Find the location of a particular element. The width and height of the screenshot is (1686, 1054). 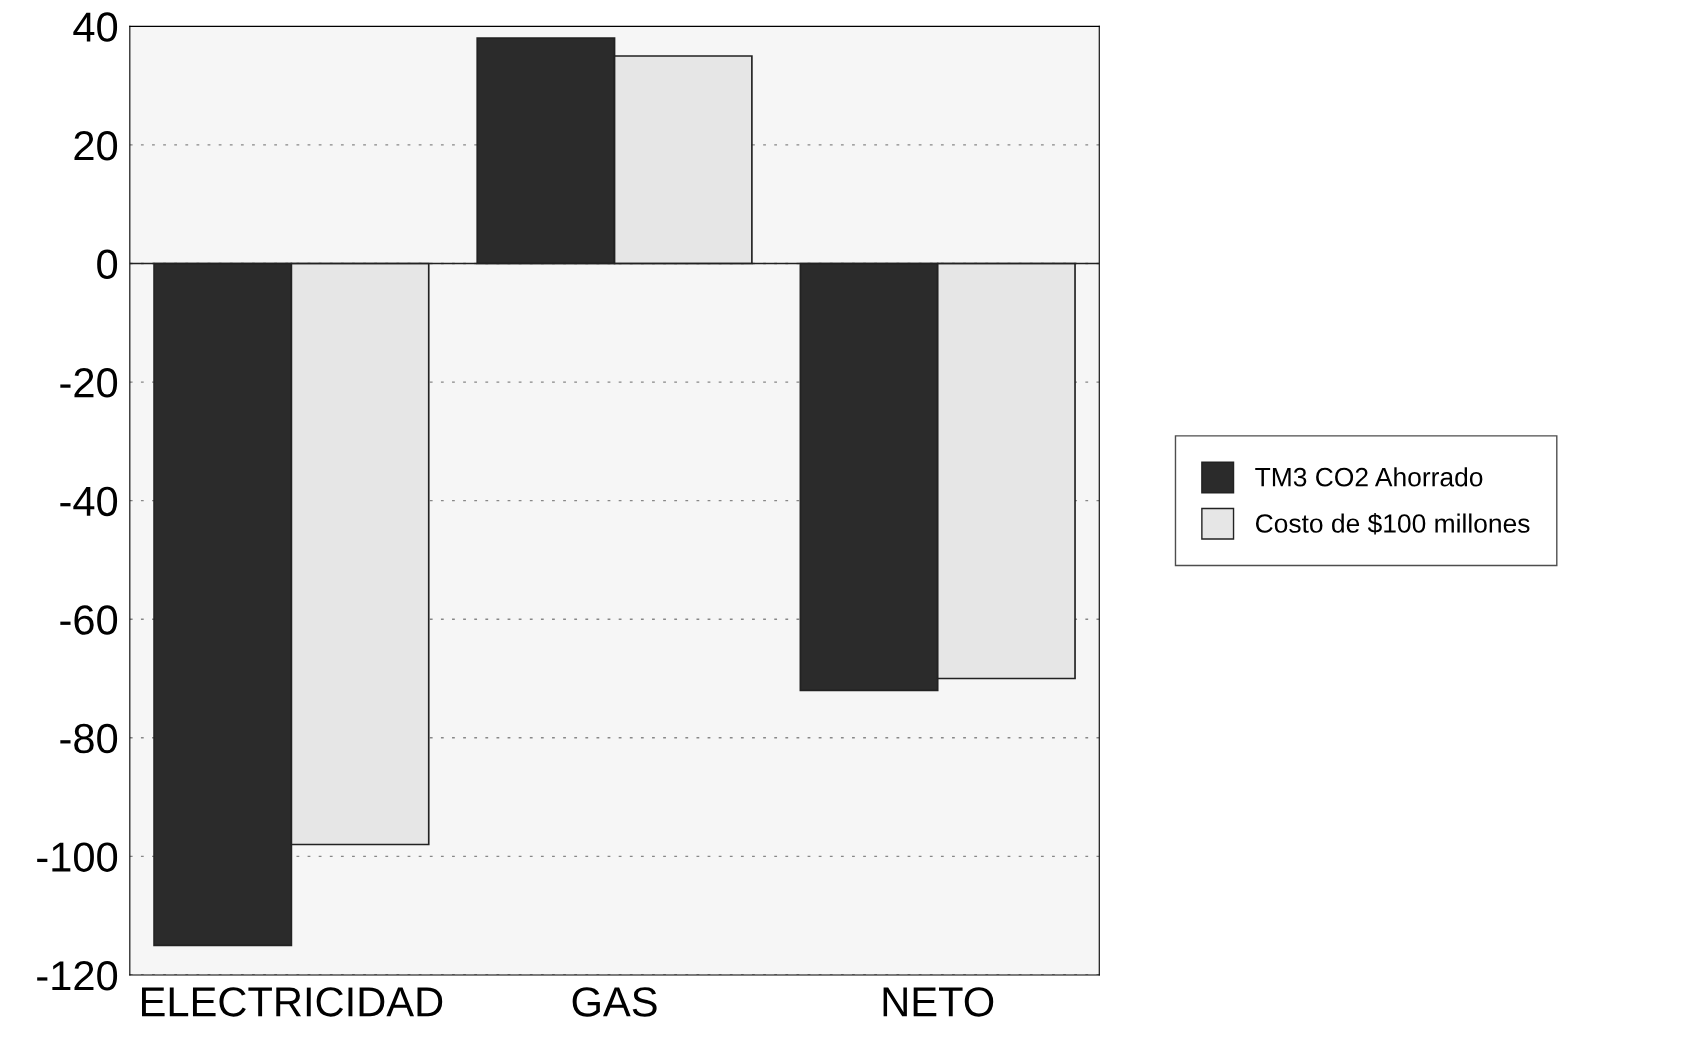

y-tick-label: 20 is located at coordinates (96, 145).